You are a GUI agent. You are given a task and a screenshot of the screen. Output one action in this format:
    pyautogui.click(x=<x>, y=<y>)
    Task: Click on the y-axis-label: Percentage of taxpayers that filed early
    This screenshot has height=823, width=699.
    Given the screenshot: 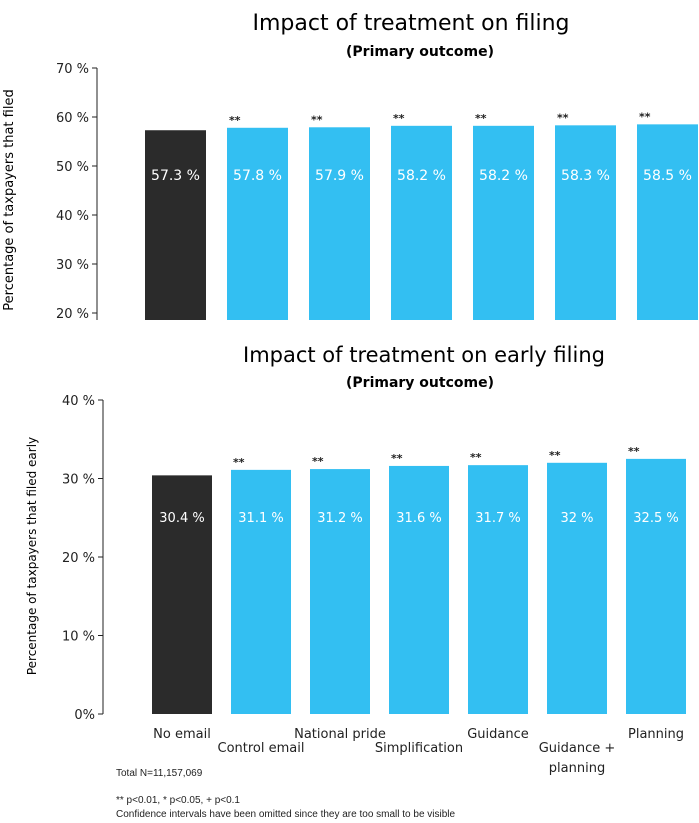 What is the action you would take?
    pyautogui.click(x=32, y=556)
    